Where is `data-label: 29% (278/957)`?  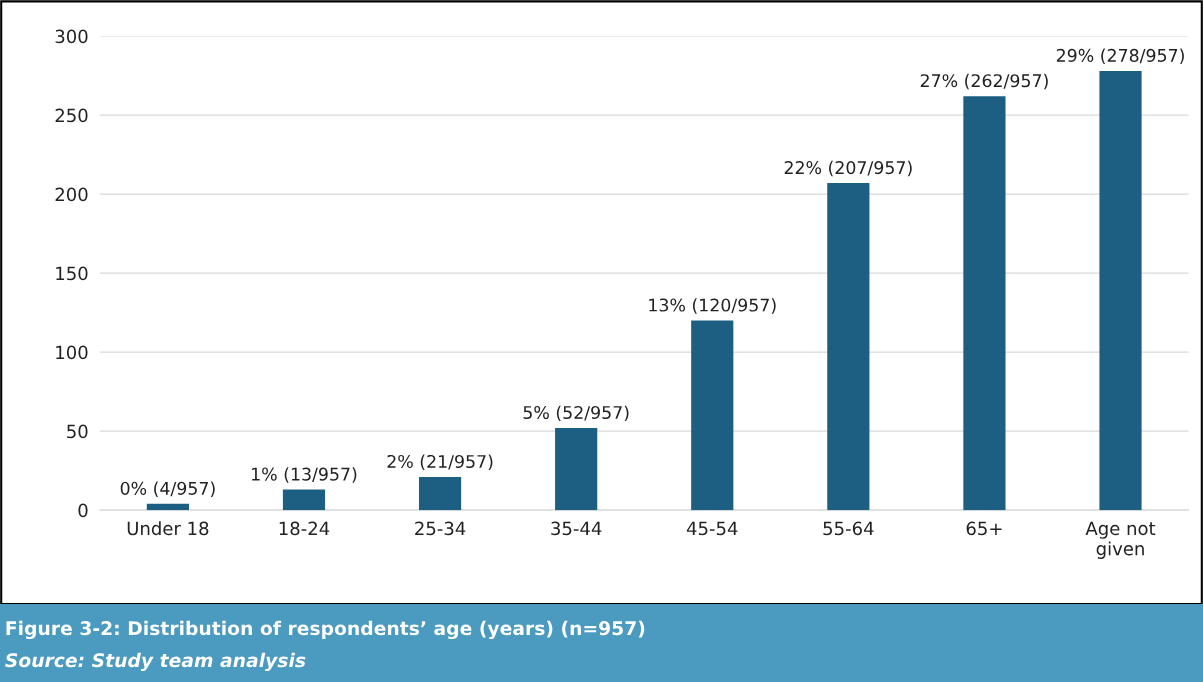
data-label: 29% (278/957) is located at coordinates (1120, 56).